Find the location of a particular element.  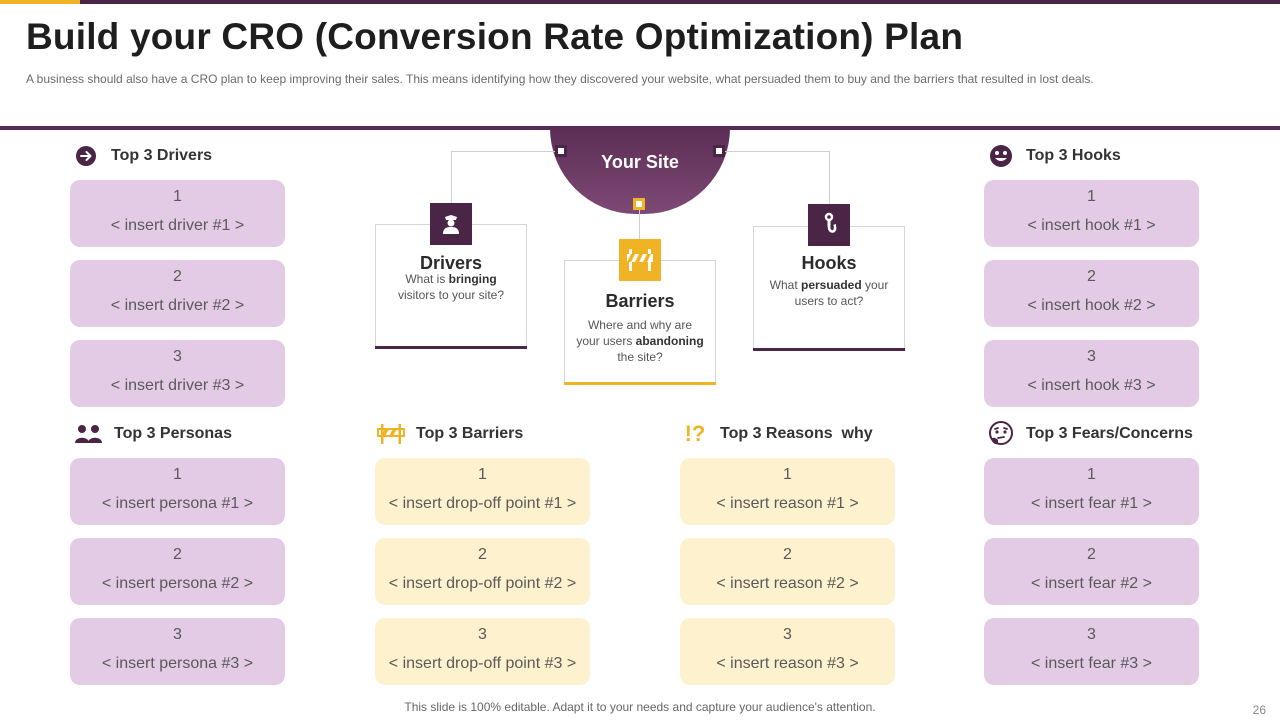

hooks-card-underline is located at coordinates (829, 349).